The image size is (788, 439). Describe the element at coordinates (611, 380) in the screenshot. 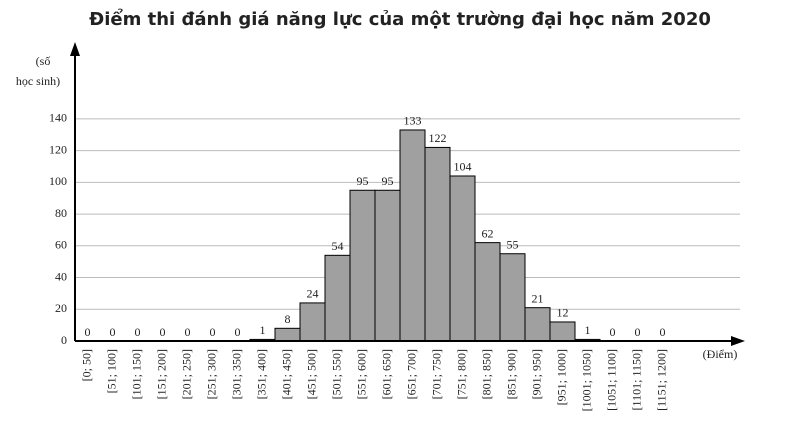

I see `x-tick-label: [1051; 1100]` at that location.